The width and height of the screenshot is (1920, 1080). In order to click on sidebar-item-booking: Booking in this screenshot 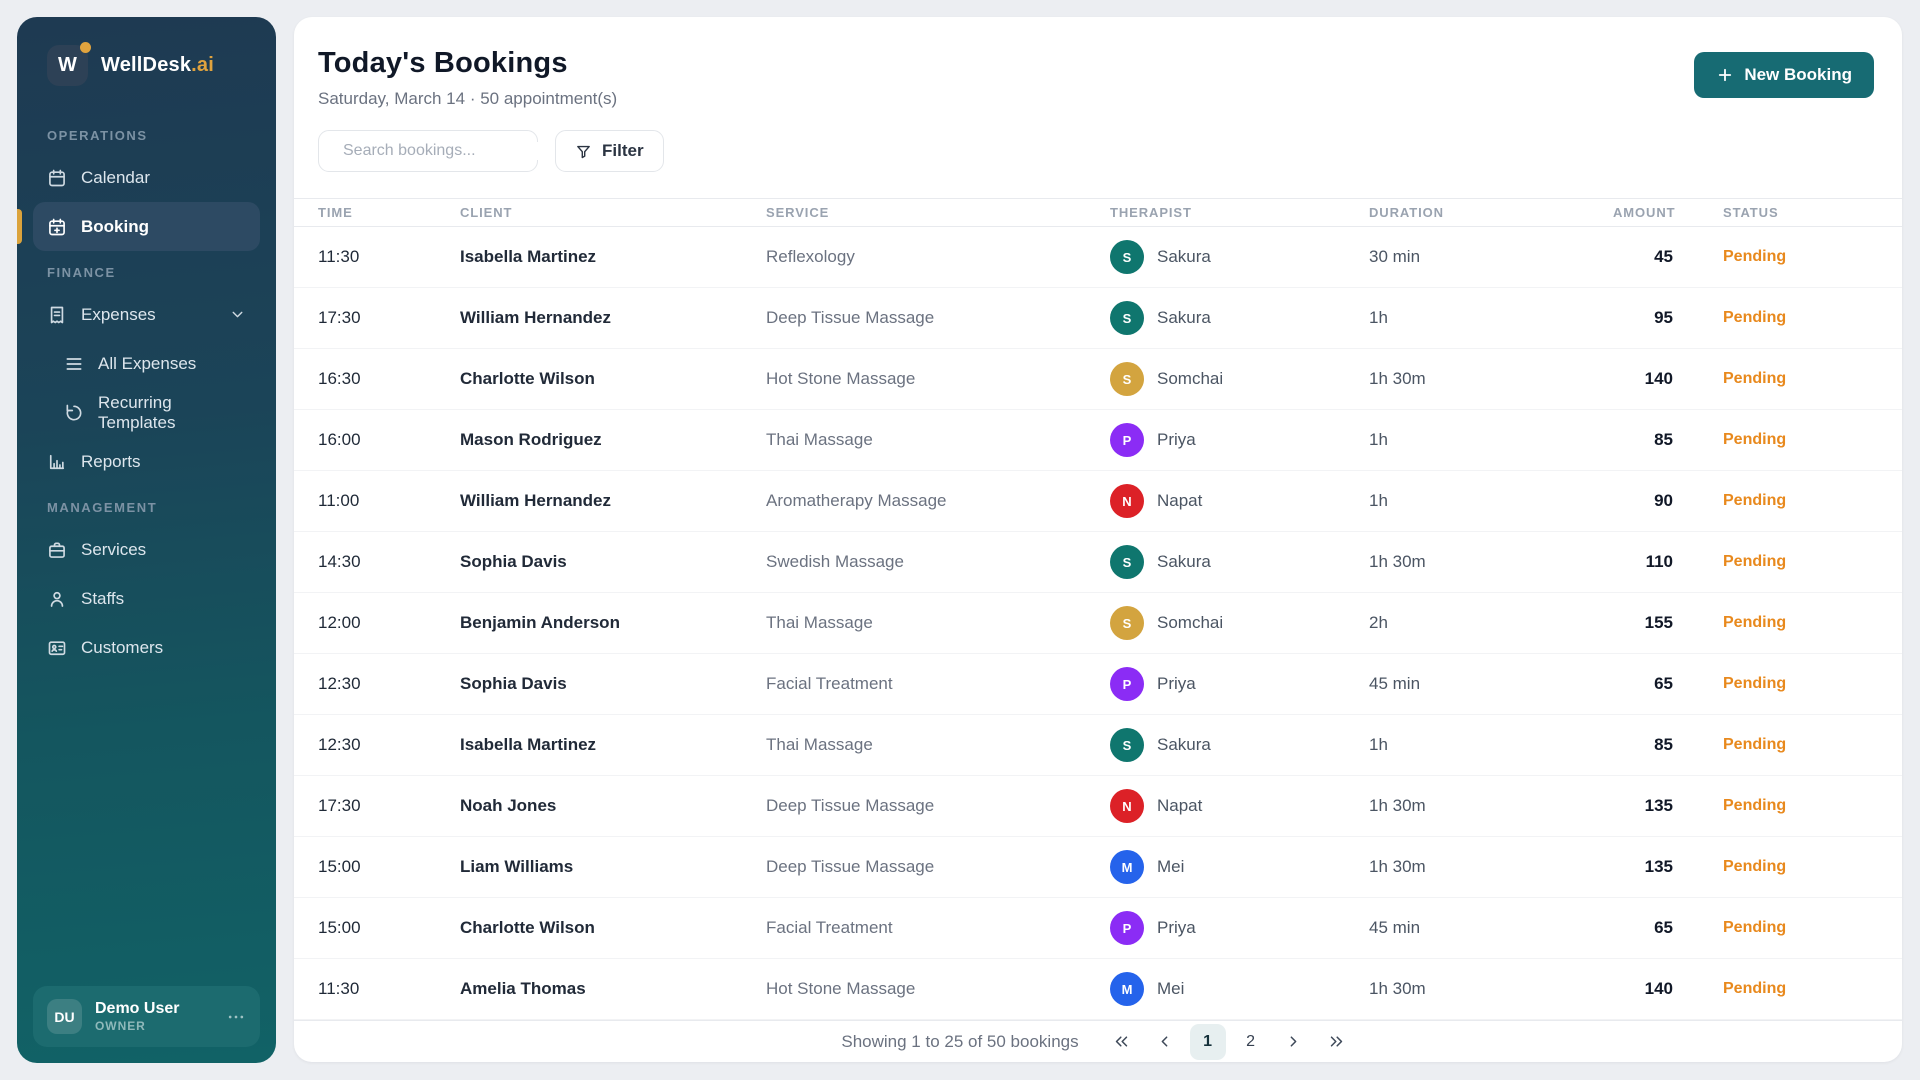, I will do `click(138, 226)`.